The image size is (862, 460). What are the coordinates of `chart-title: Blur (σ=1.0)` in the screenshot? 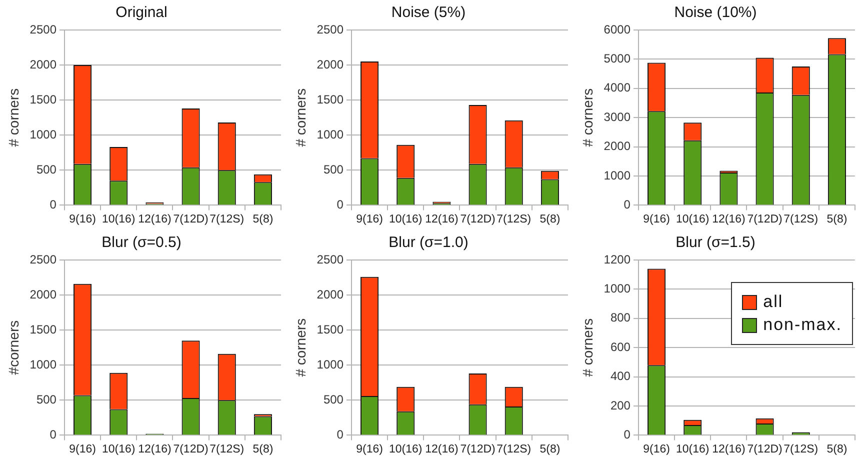 It's located at (428, 243).